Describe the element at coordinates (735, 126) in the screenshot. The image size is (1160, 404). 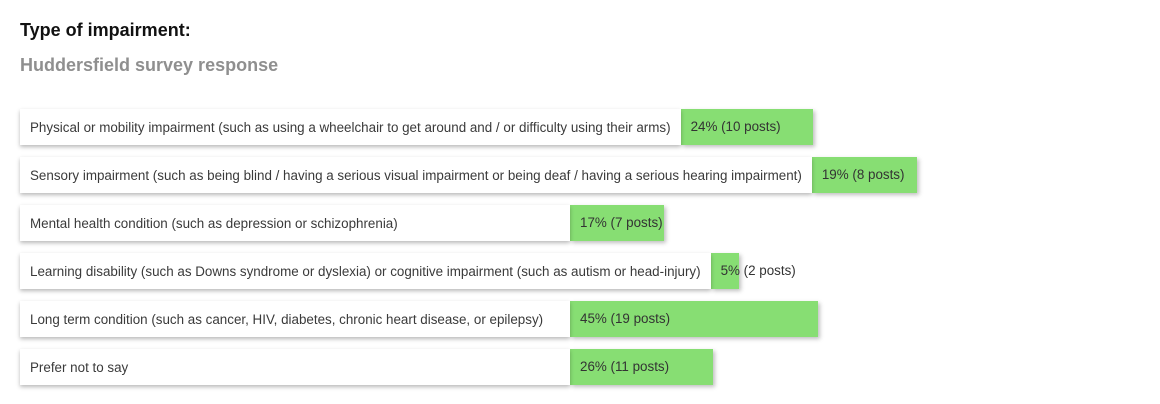
I see `data-label: 24% (10 posts)` at that location.